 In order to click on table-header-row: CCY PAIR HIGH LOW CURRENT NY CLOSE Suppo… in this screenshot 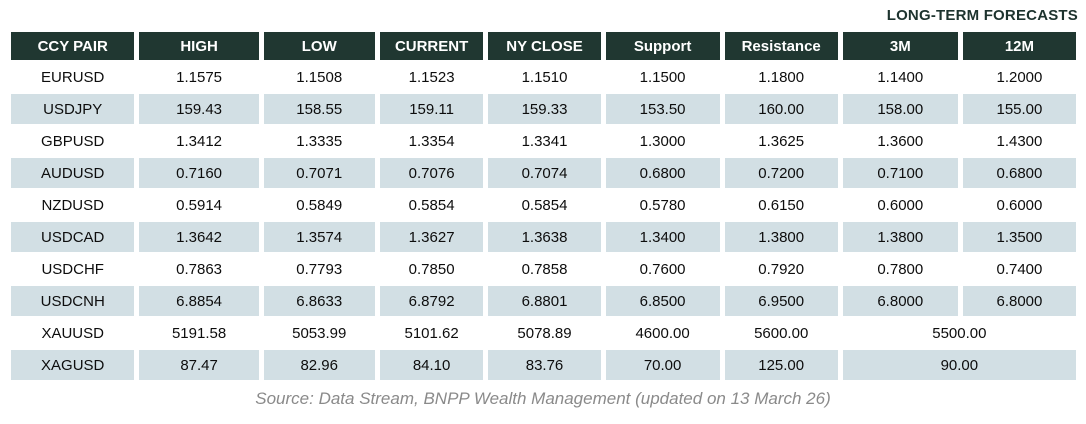, I will do `click(543, 46)`.